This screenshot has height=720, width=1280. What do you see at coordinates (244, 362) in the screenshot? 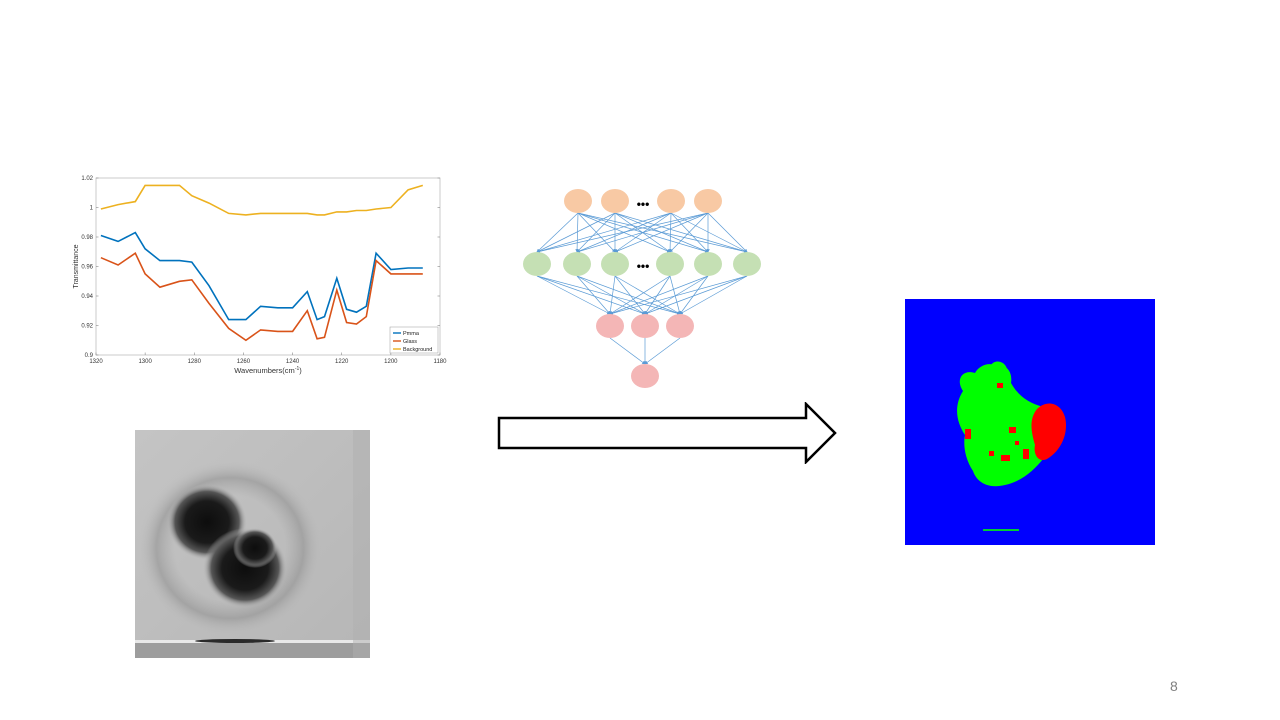
I see `x-tick-label: 1260` at bounding box center [244, 362].